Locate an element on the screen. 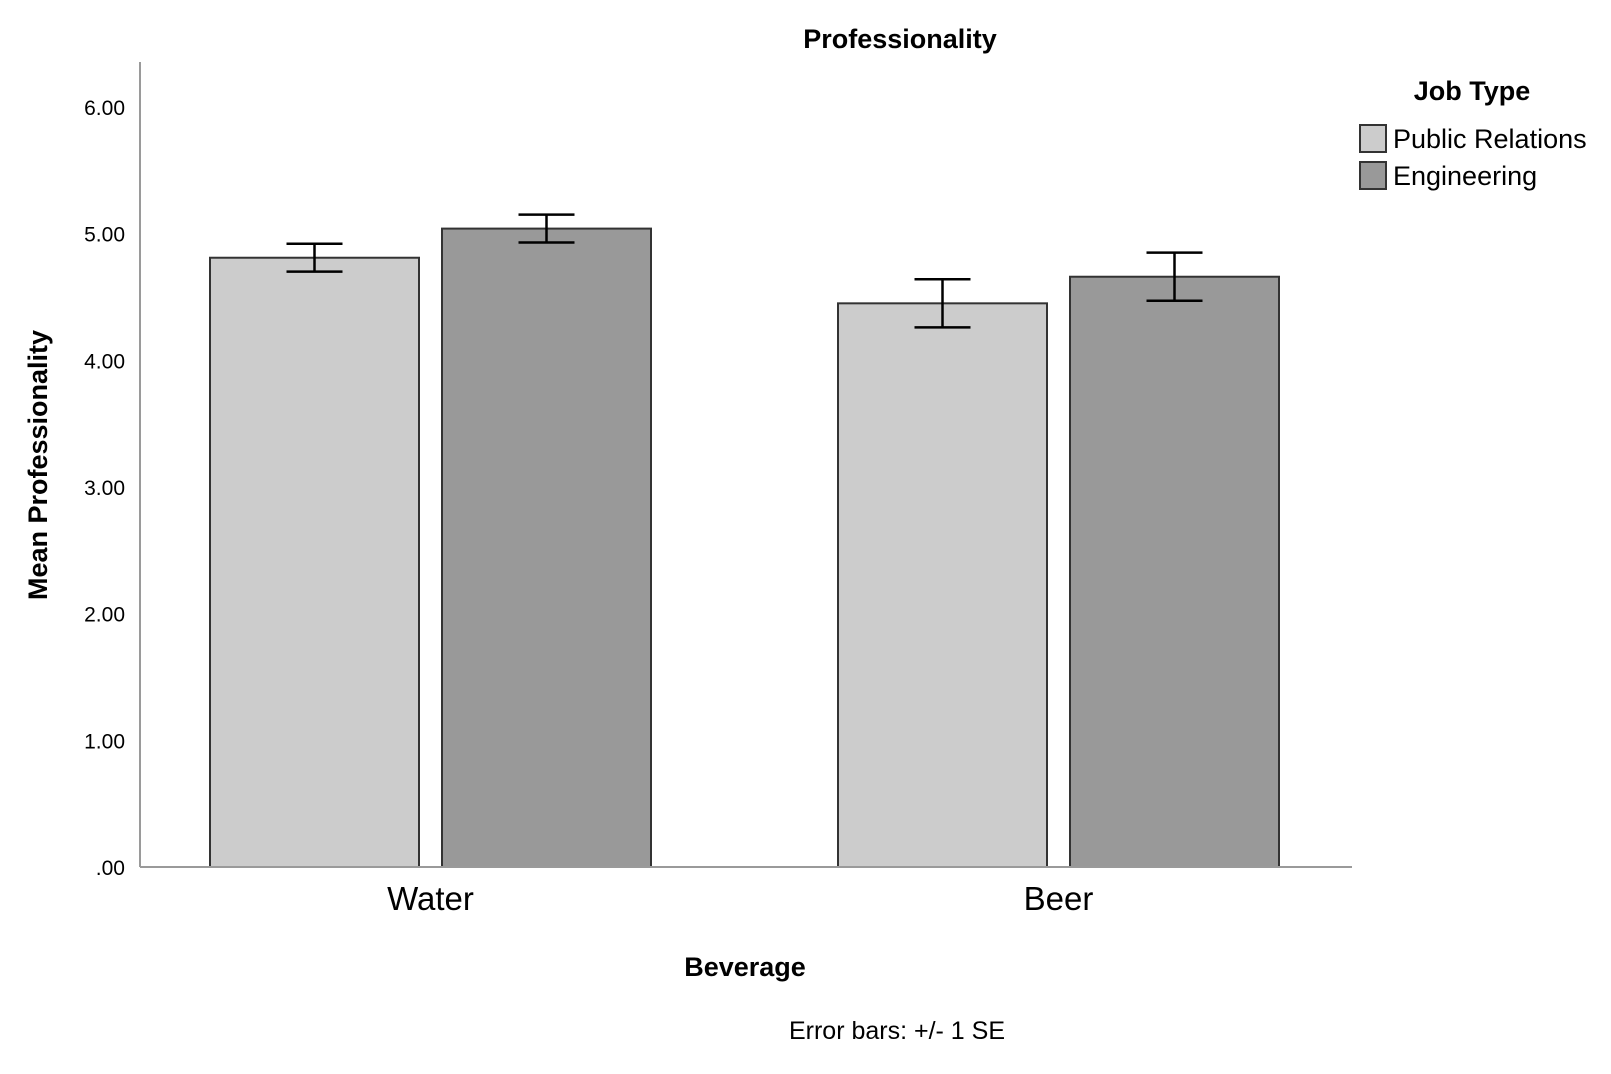 The width and height of the screenshot is (1611, 1074). y-tick-label: 3.00 is located at coordinates (104, 488).